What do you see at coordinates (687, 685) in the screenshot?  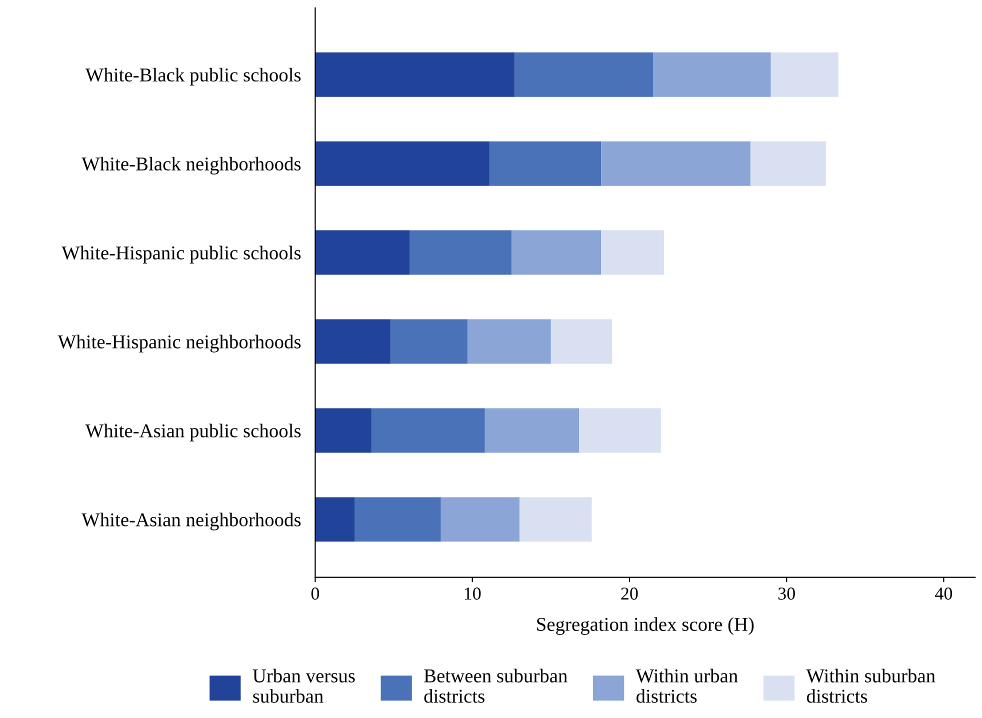 I see `legend-label: Within urban districts` at bounding box center [687, 685].